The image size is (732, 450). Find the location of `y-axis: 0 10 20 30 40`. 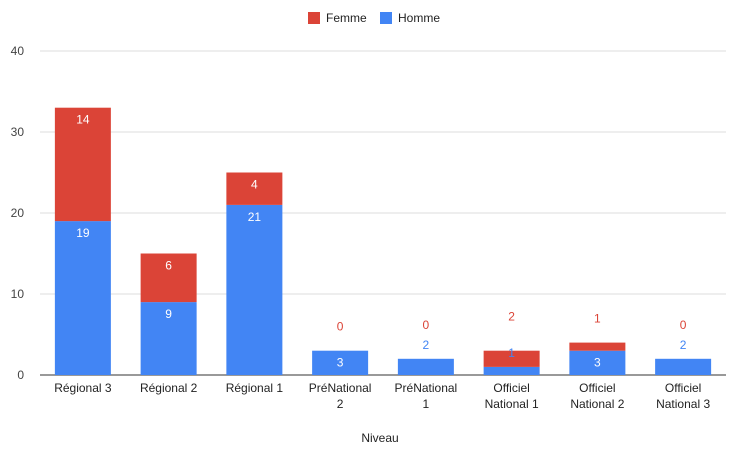

y-axis: 0 10 20 30 40 is located at coordinates (18, 213).